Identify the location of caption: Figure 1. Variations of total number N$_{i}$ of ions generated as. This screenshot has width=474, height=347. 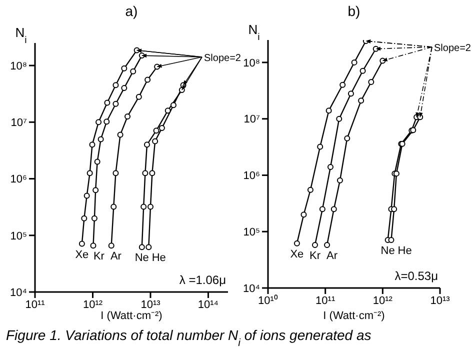
(189, 337).